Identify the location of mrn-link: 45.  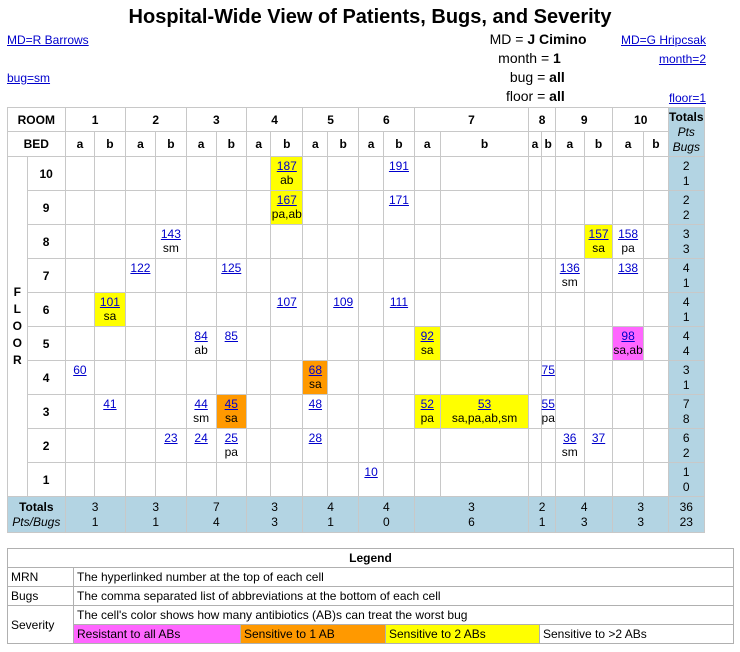
(231, 404).